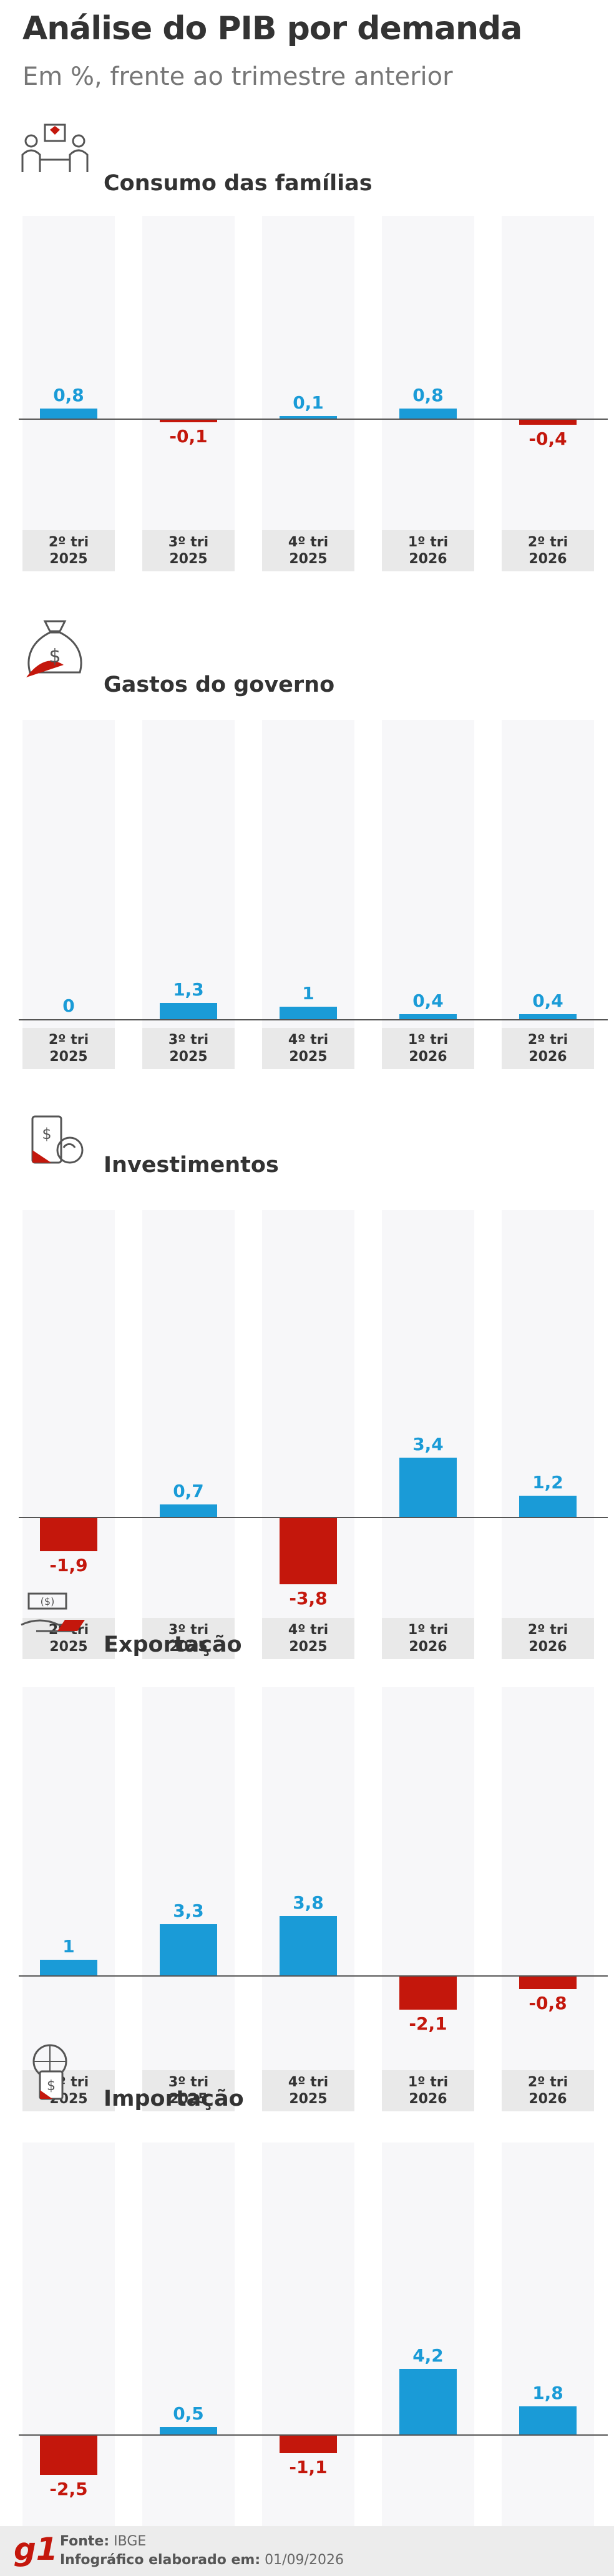  I want to click on page-title: Análise do PIB por demanda, so click(272, 29).